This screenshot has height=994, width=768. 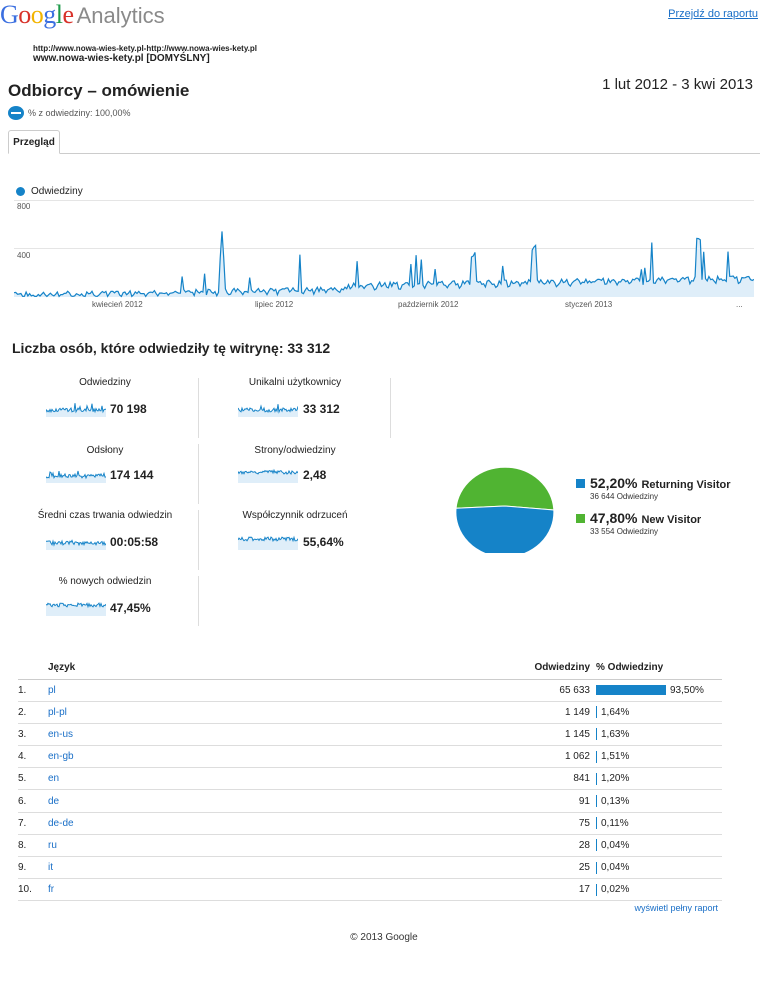 I want to click on legend-returning-visitor: 52,20% Returning Visitor, so click(x=653, y=483).